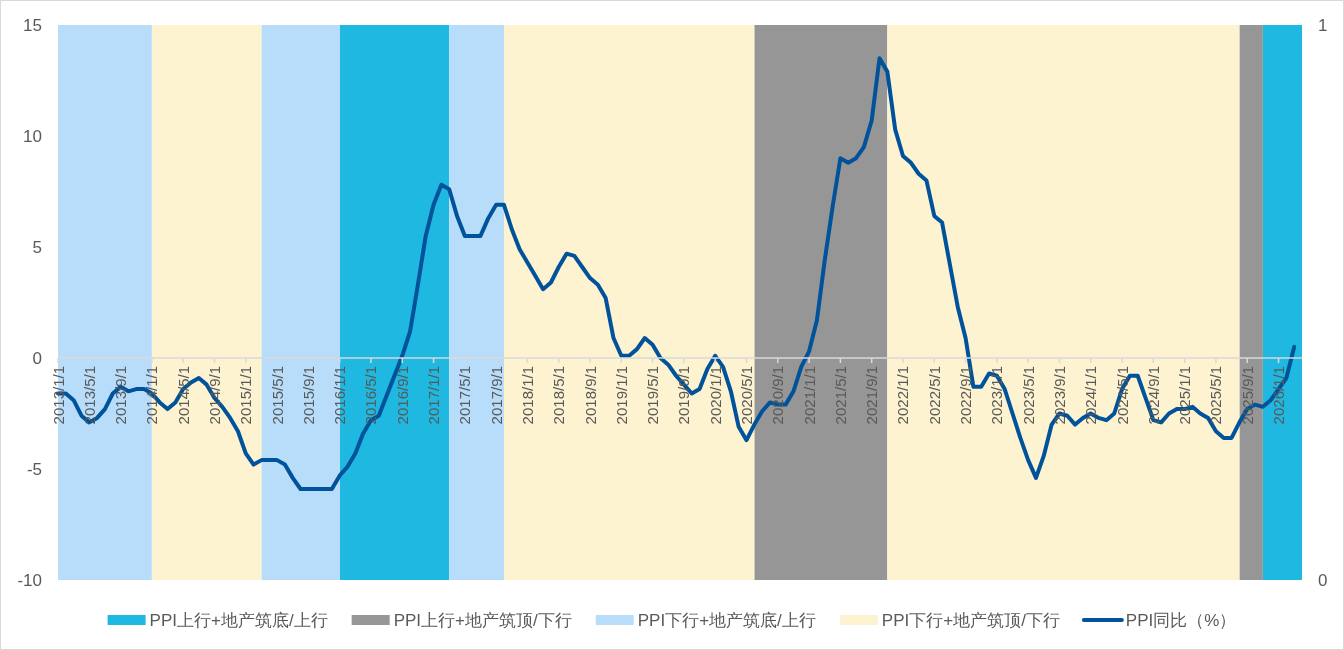 Image resolution: width=1344 pixels, height=650 pixels. Describe the element at coordinates (496, 395) in the screenshot. I see `x-tick-label: 2017/9/1` at that location.